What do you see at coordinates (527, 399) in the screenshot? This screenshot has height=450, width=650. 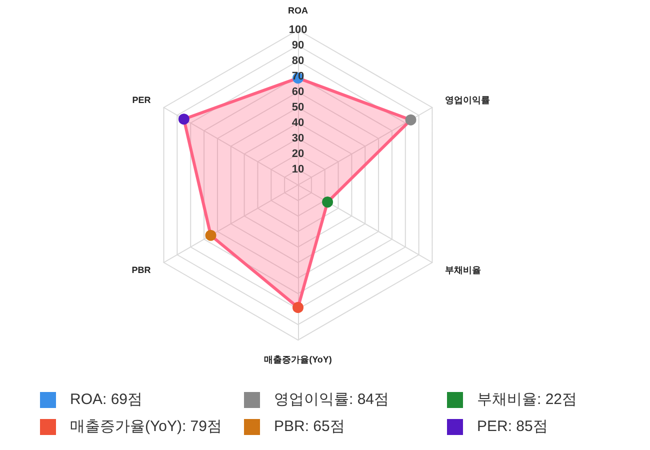 I see `text: 부채비율: 22점` at bounding box center [527, 399].